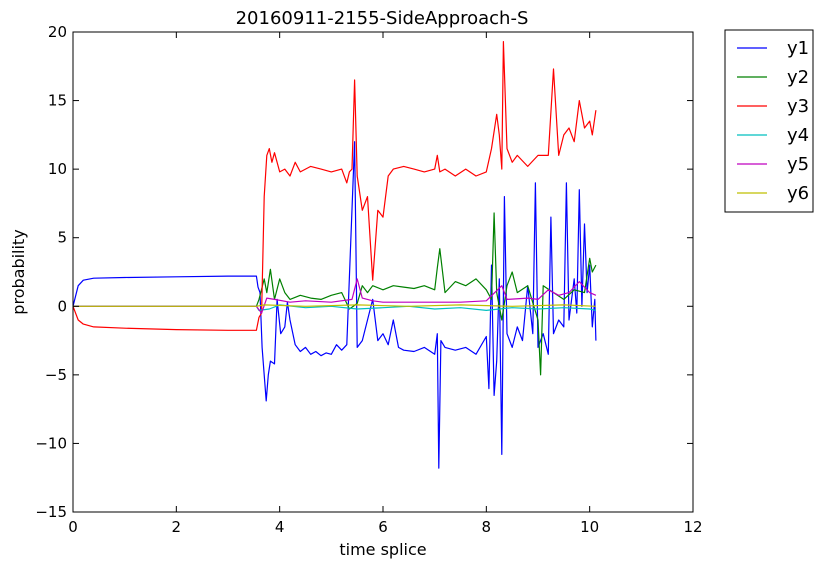  What do you see at coordinates (382, 549) in the screenshot?
I see `x-axis-label: time splice` at bounding box center [382, 549].